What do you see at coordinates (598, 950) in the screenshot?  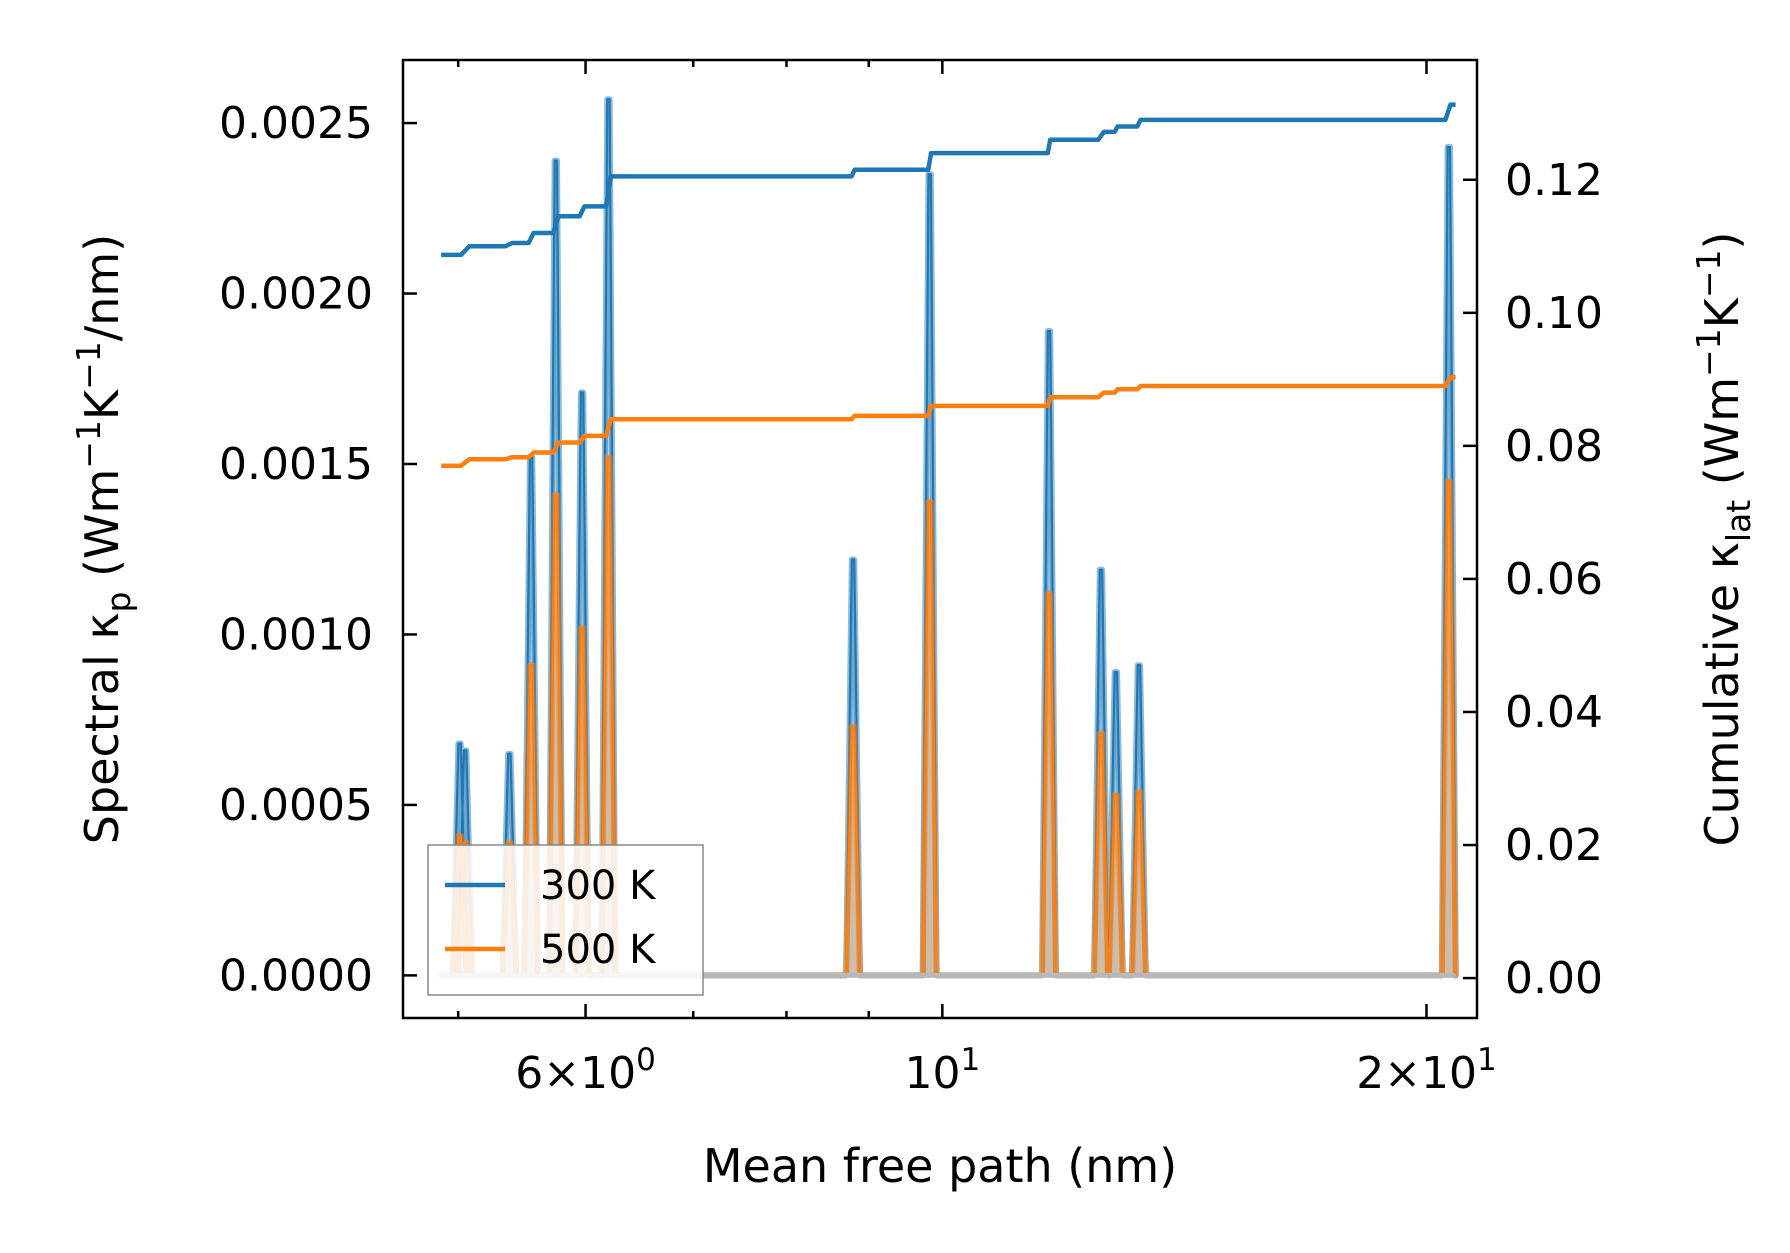 I see `legend-label-500k: 500 K` at bounding box center [598, 950].